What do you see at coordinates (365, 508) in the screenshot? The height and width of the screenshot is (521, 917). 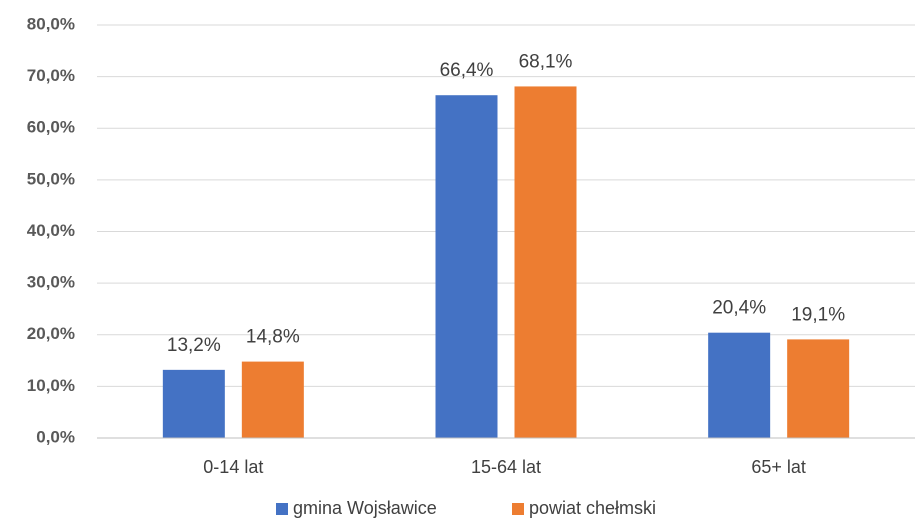 I see `legend-label: gmina Wojsławice` at bounding box center [365, 508].